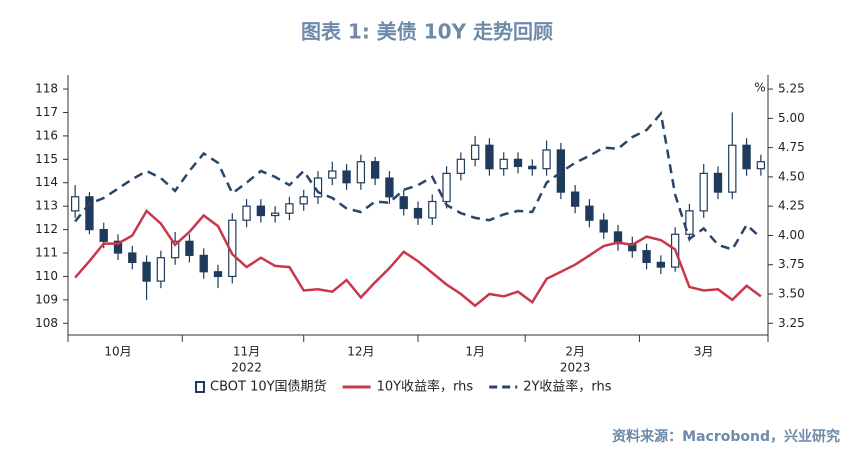 Image resolution: width=854 pixels, height=463 pixels. I want to click on y-tick-label: 118, so click(46, 89).